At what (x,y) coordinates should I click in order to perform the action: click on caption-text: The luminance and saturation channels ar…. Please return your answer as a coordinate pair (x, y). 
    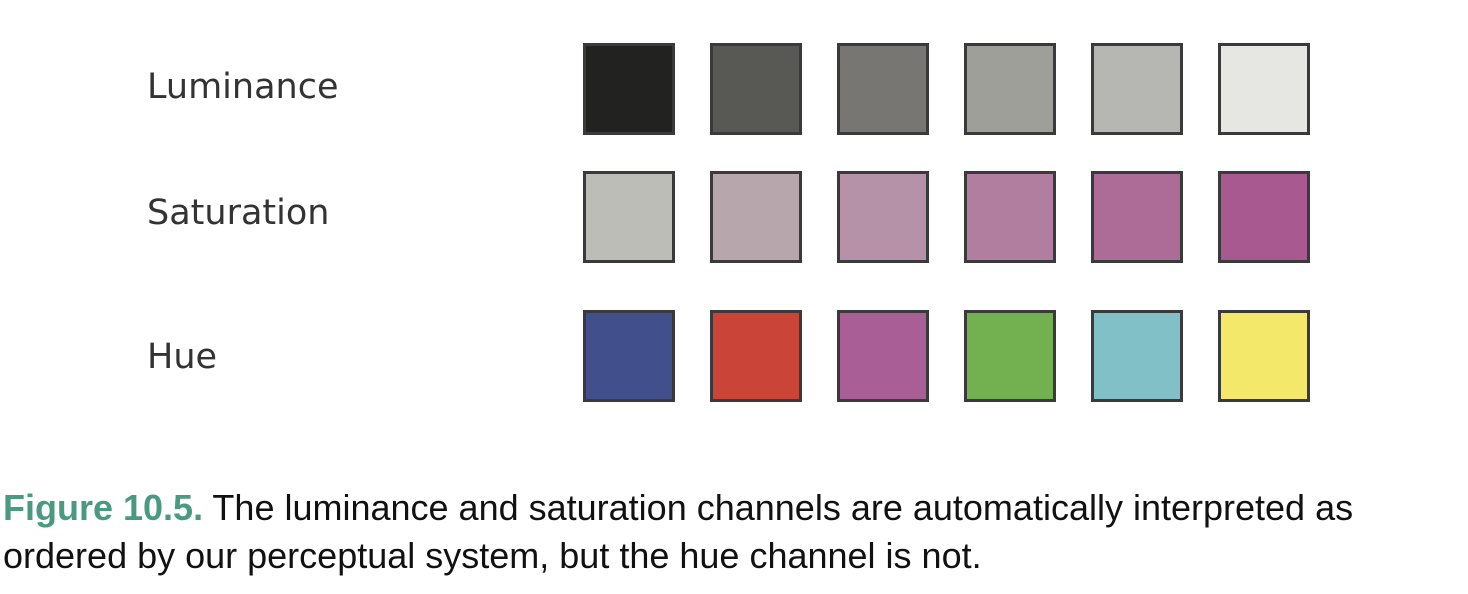
    Looking at the image, I should click on (678, 531).